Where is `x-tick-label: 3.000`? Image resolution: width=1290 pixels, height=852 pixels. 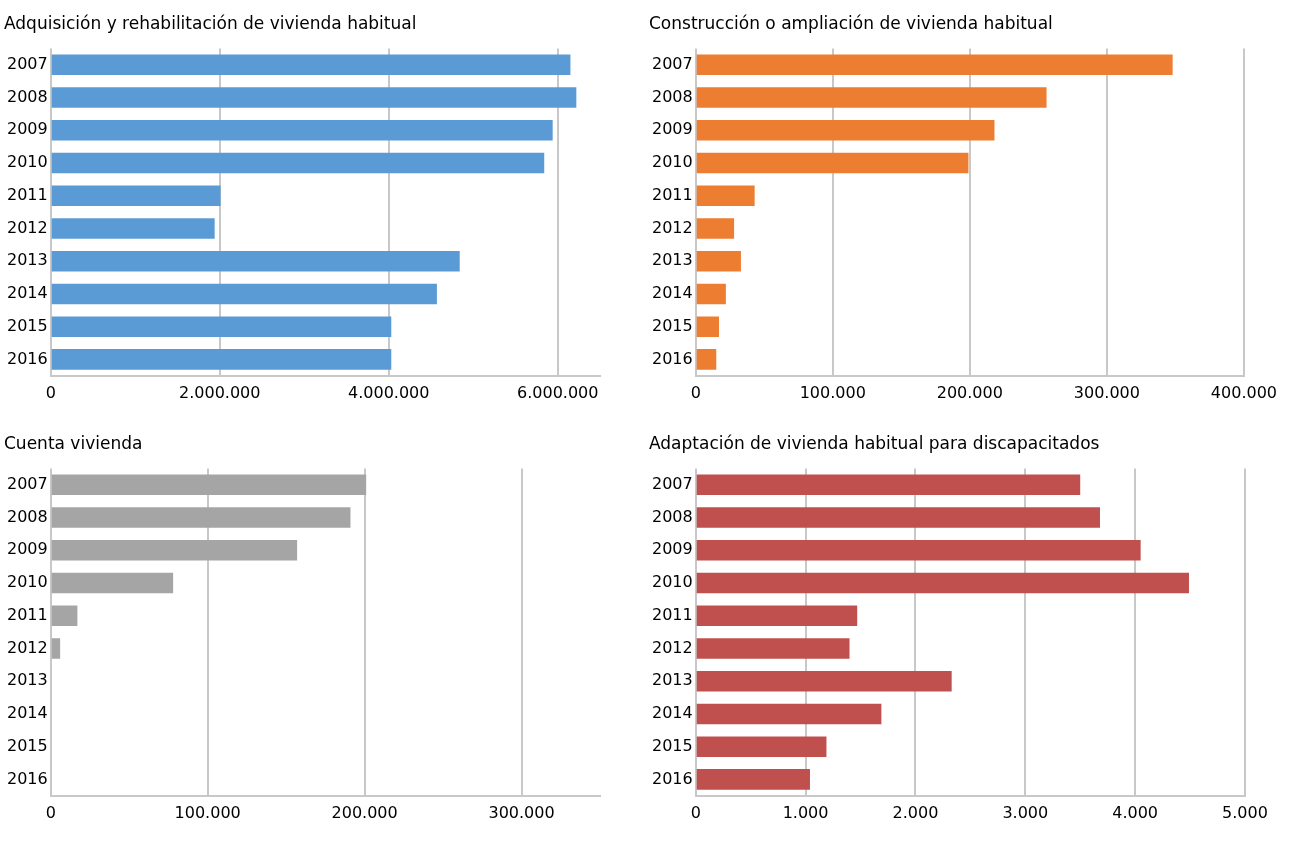 x-tick-label: 3.000 is located at coordinates (1025, 812).